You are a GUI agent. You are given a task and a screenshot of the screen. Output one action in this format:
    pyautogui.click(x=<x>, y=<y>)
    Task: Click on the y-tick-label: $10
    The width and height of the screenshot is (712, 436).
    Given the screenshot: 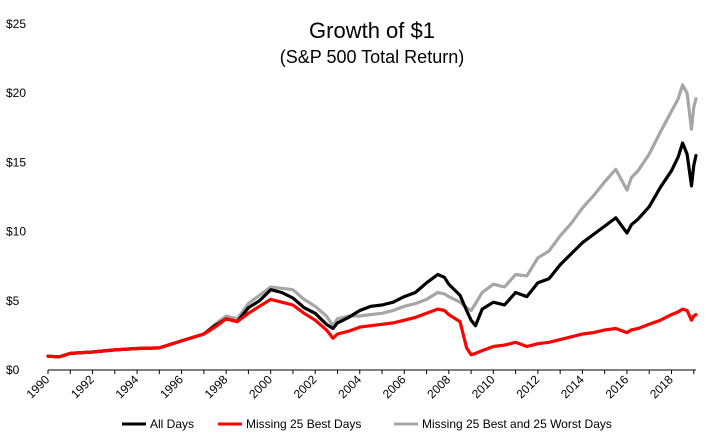 What is the action you would take?
    pyautogui.click(x=16, y=232)
    